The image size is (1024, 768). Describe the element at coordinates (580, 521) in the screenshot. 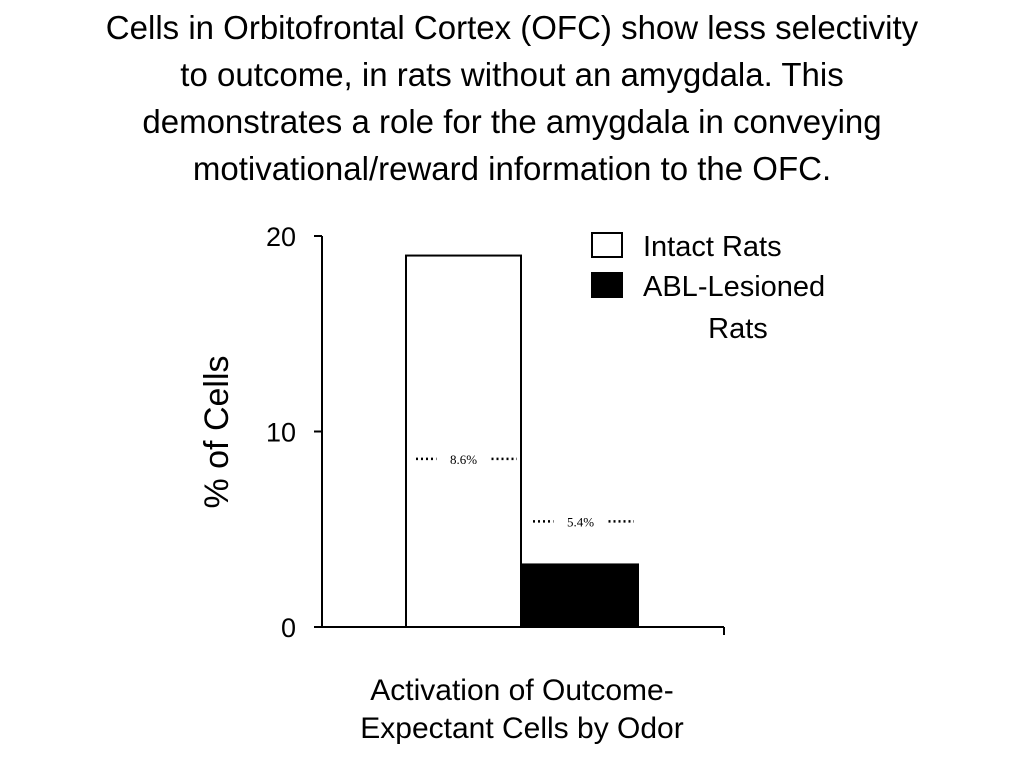

I see `chance-level-label: 5.4%` at that location.